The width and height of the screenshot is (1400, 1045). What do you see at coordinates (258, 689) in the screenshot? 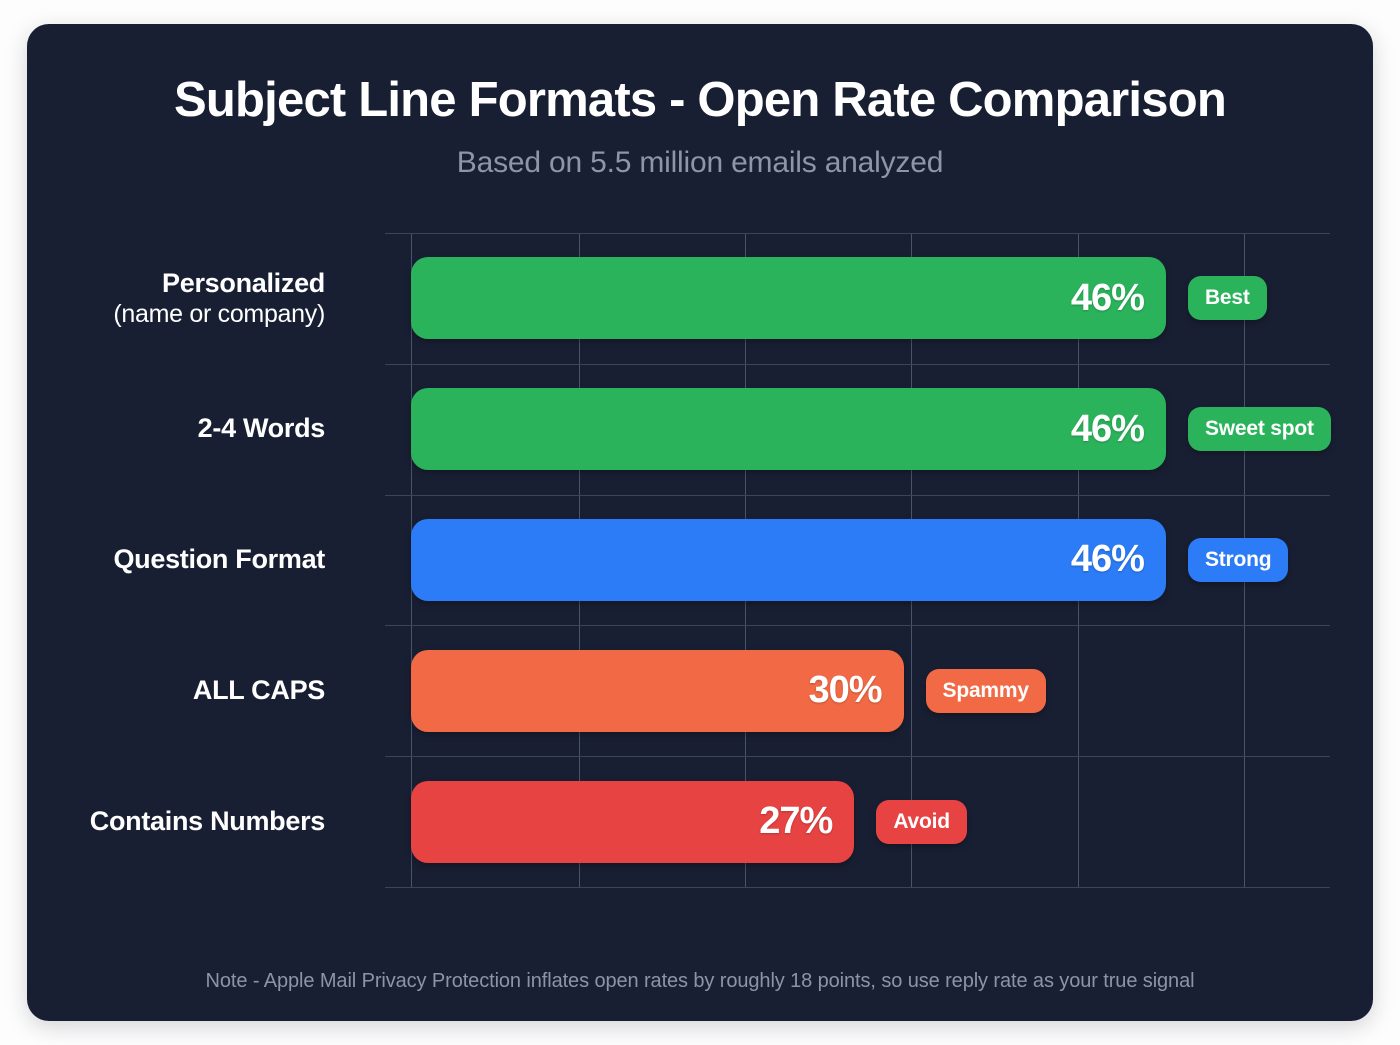
I see `category-label-line1: ALL CAPS` at bounding box center [258, 689].